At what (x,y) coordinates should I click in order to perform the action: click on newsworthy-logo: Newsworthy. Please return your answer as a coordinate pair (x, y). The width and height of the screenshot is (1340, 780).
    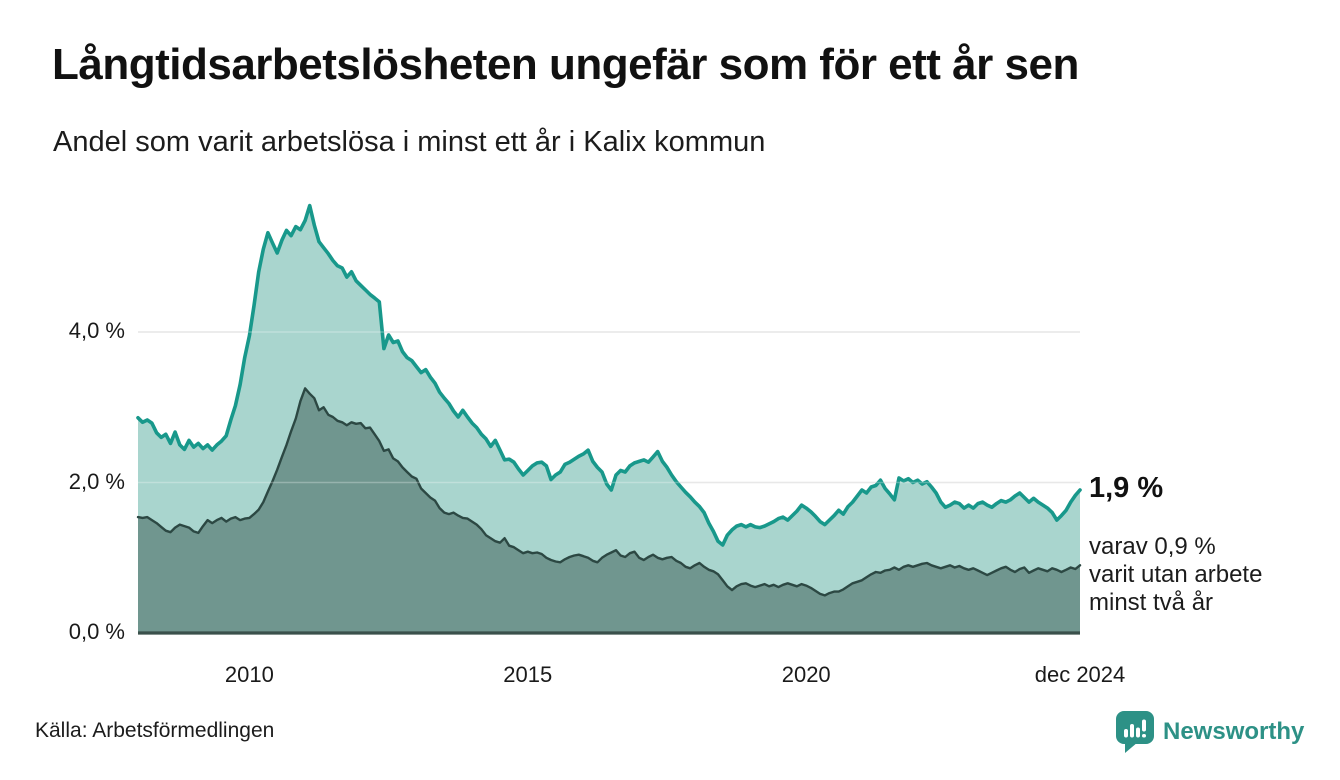
    Looking at the image, I should click on (1209, 732).